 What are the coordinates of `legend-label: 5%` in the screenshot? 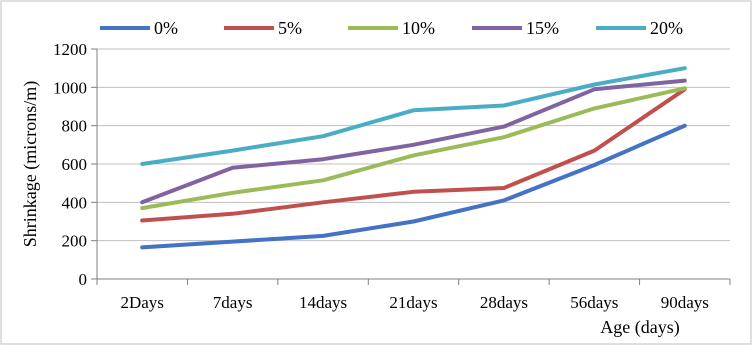 It's located at (290, 28).